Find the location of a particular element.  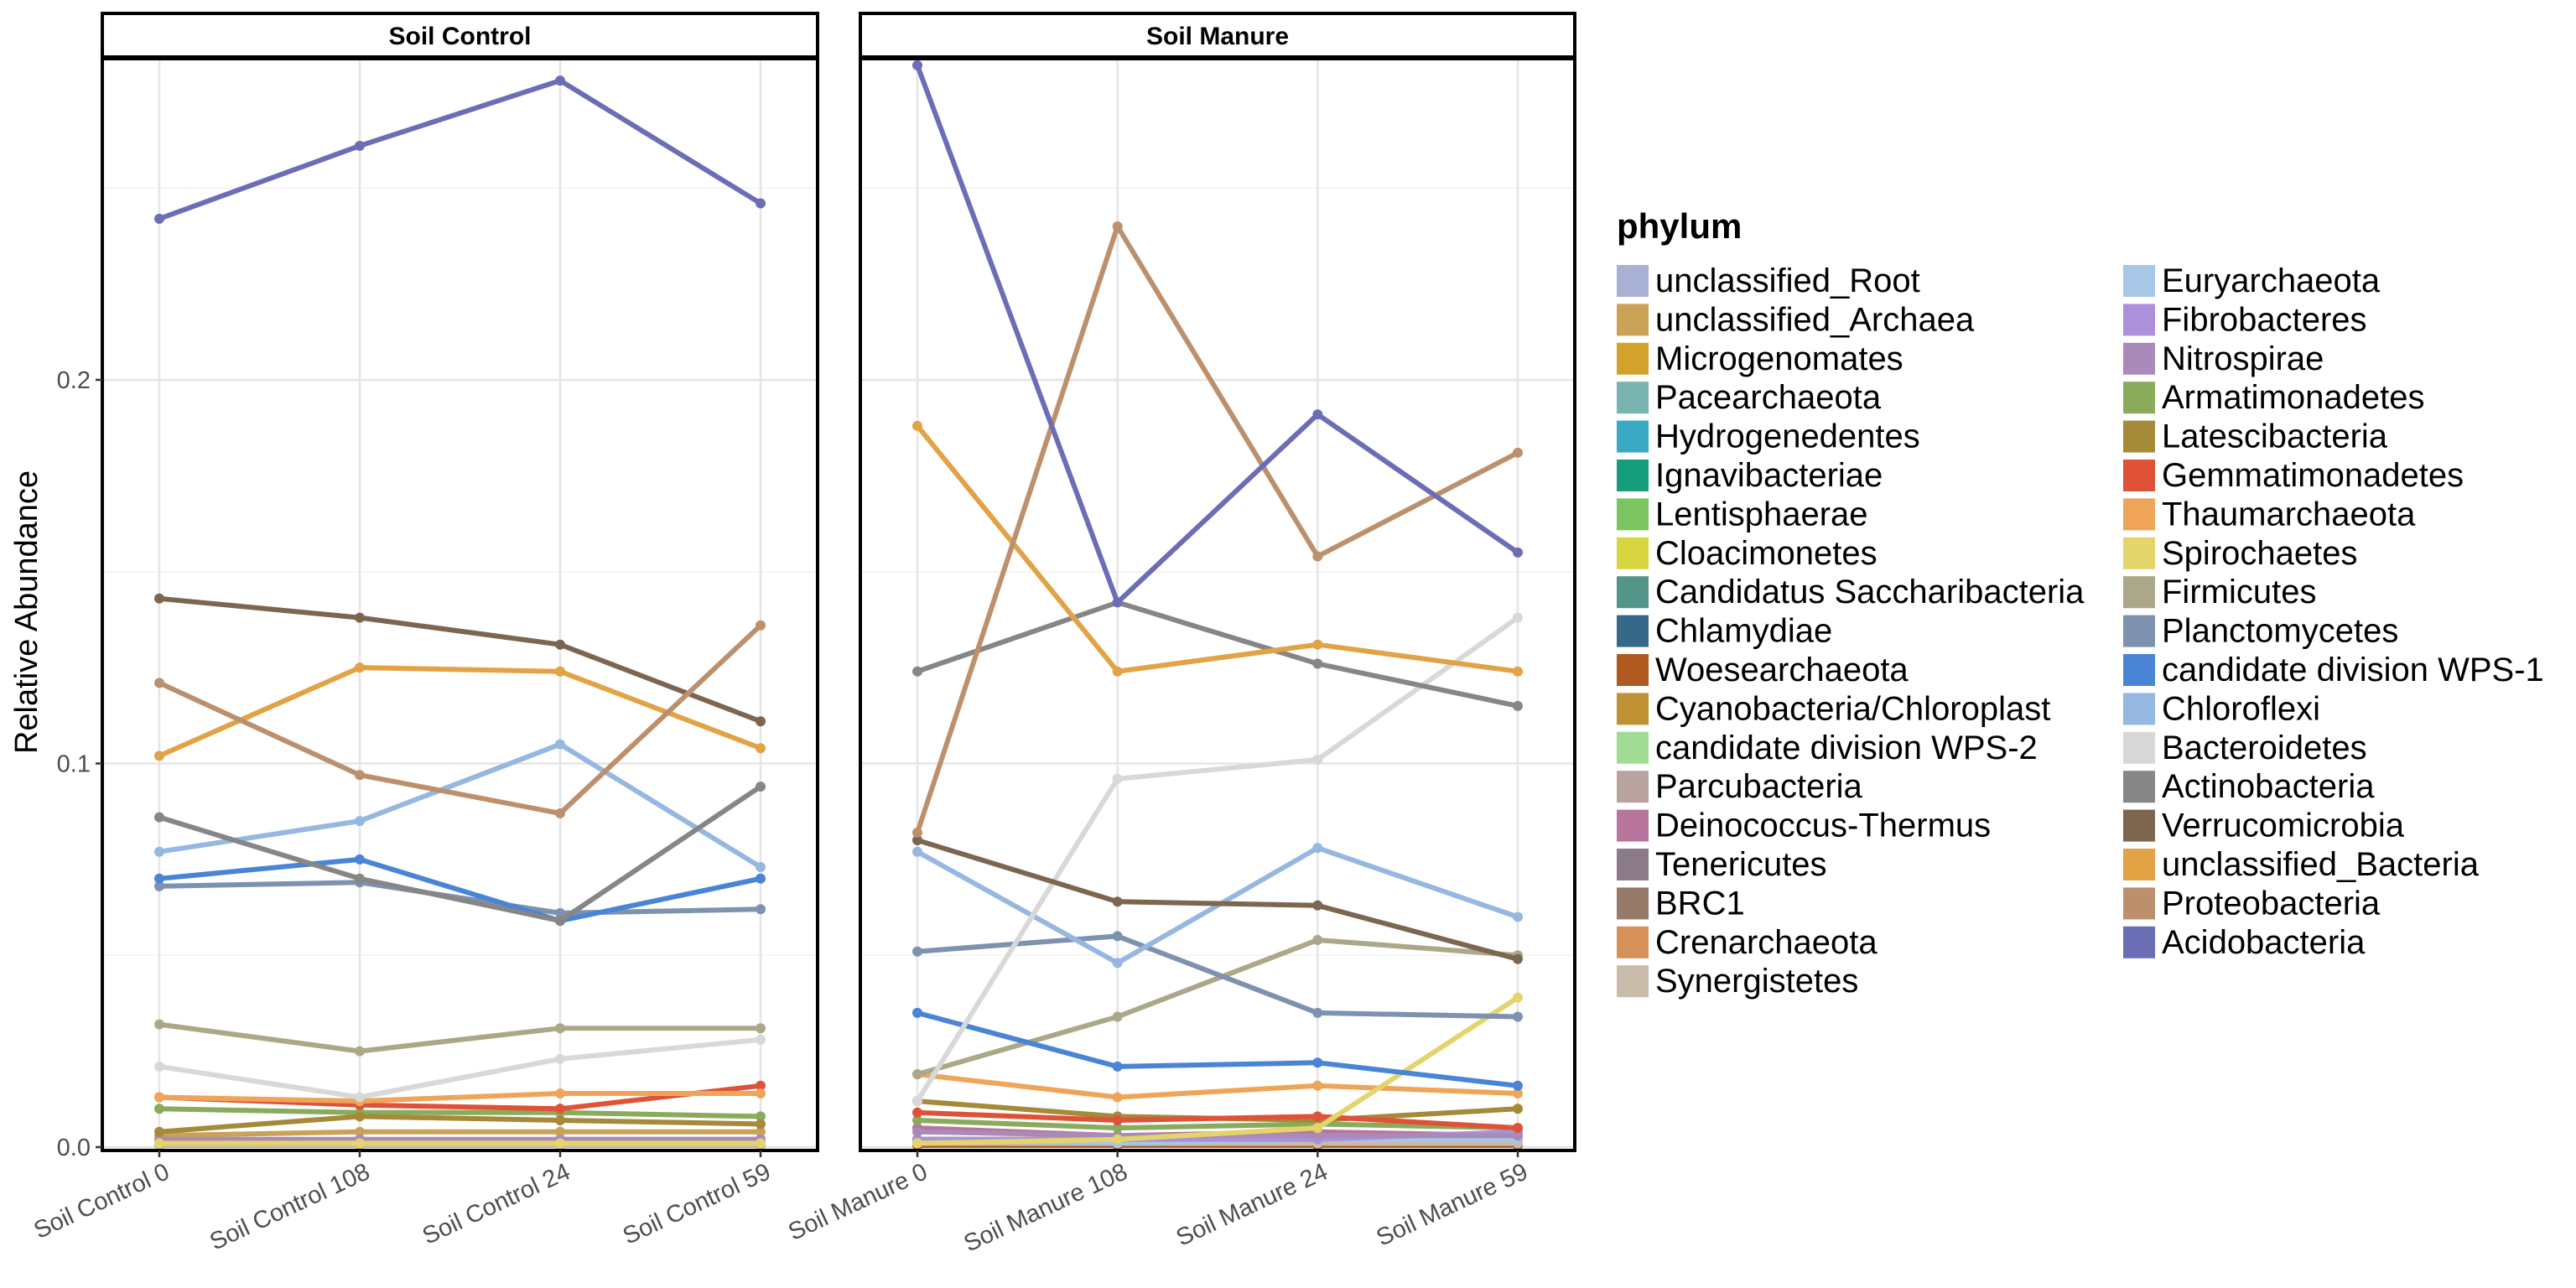

series-spirochaetes is located at coordinates (460, 1143).